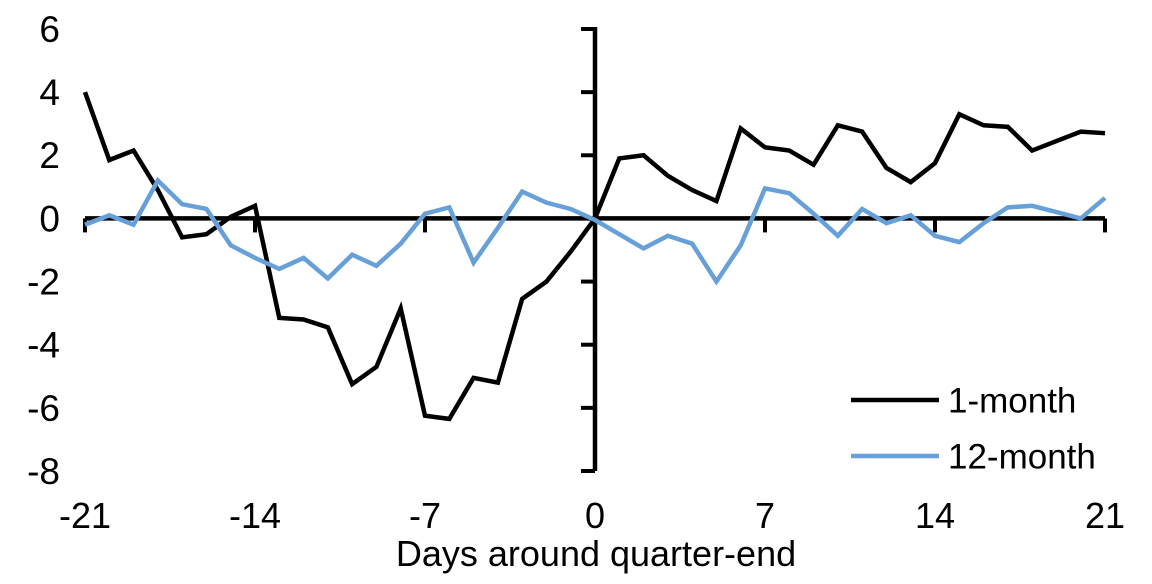 This screenshot has width=1152, height=584. Describe the element at coordinates (43, 345) in the screenshot. I see `y-tick-label: -4` at that location.